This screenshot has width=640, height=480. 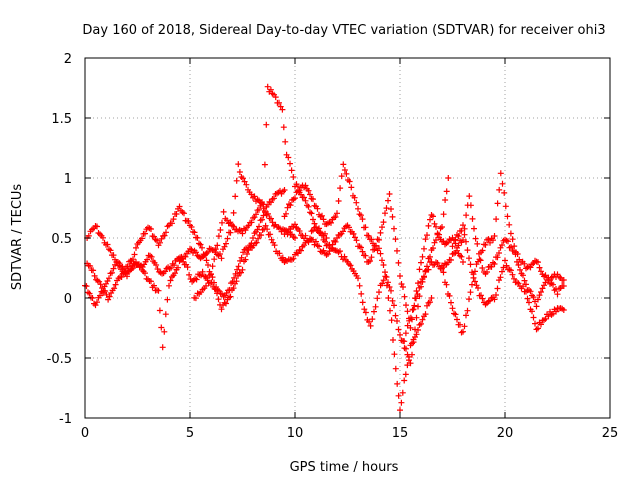 What do you see at coordinates (61, 239) in the screenshot?
I see `y-tick-label: 0.5` at bounding box center [61, 239].